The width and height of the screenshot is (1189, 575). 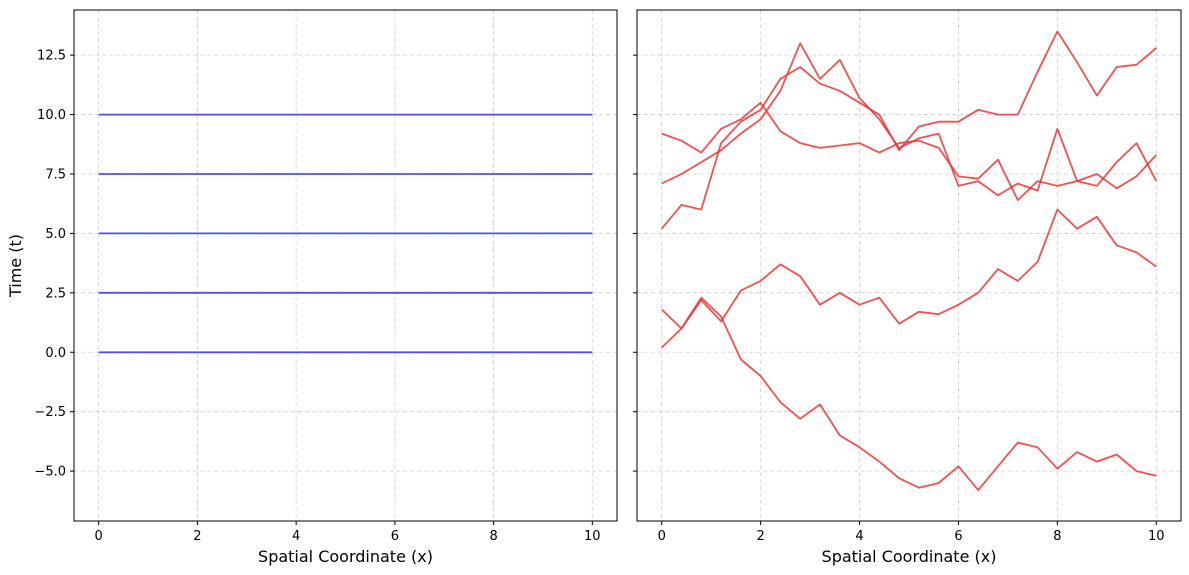 What do you see at coordinates (55, 234) in the screenshot?
I see `y-tick-label: 5.0` at bounding box center [55, 234].